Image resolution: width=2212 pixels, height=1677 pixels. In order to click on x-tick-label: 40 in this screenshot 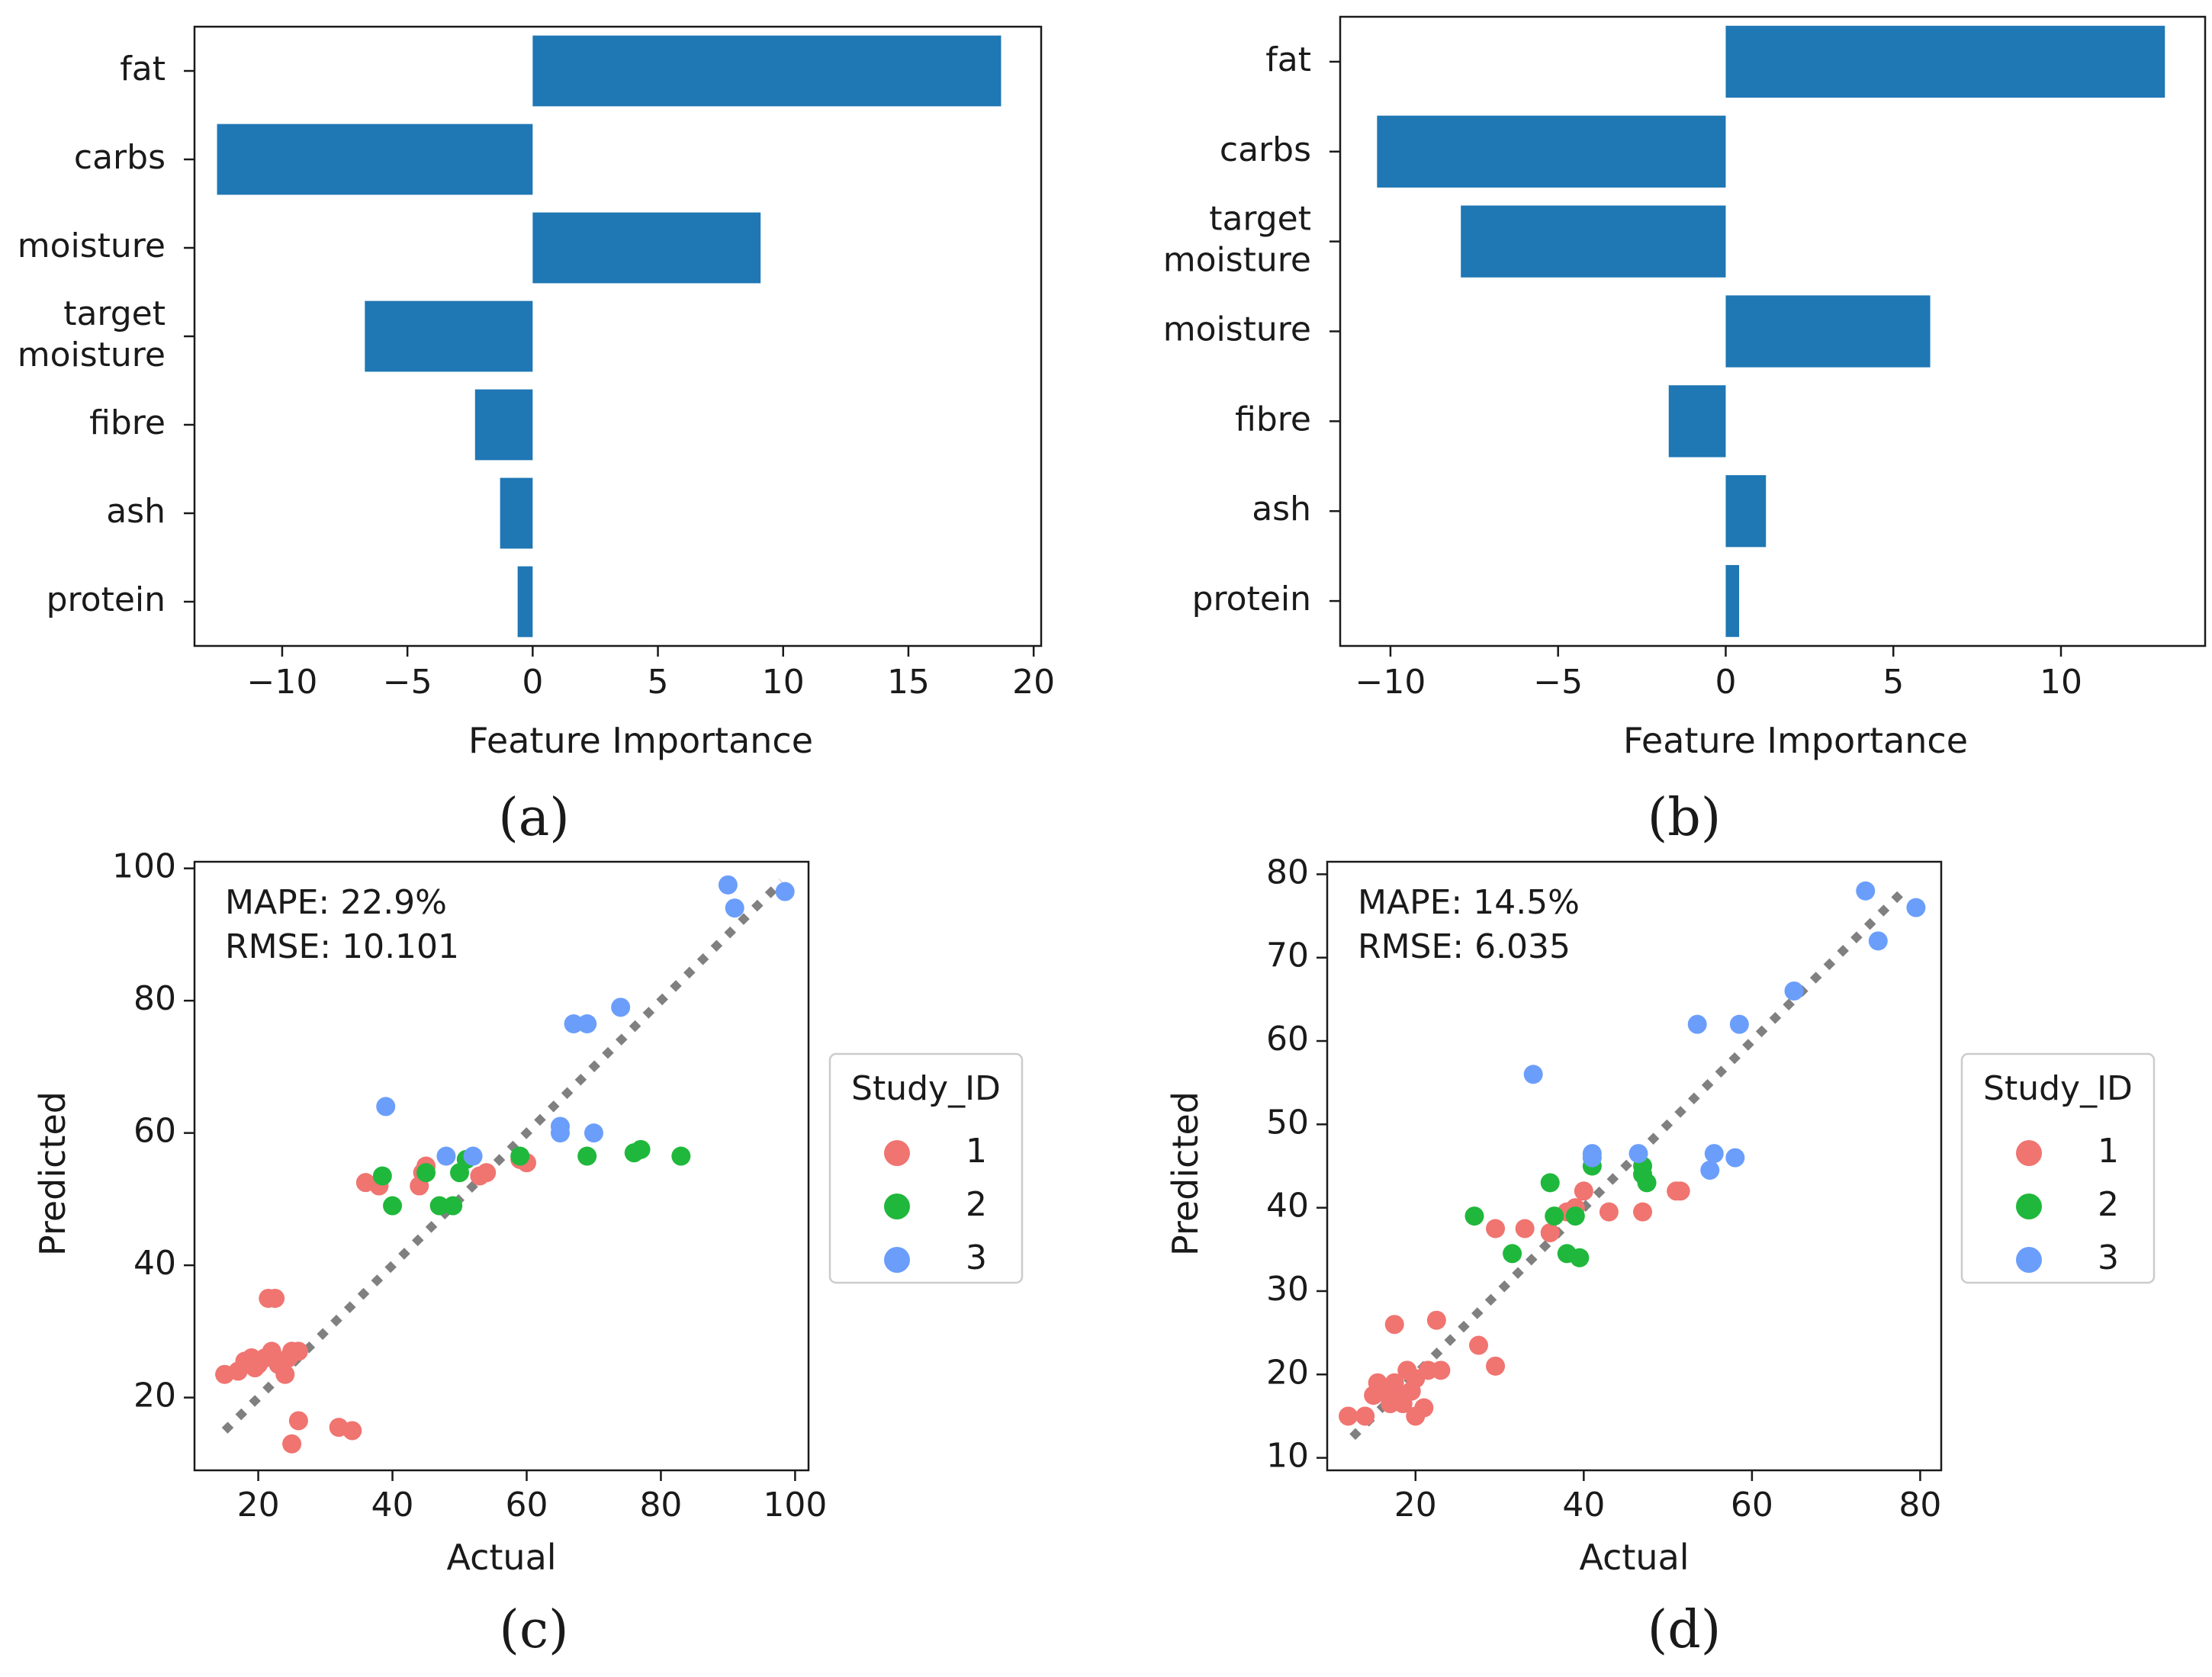, I will do `click(392, 1505)`.